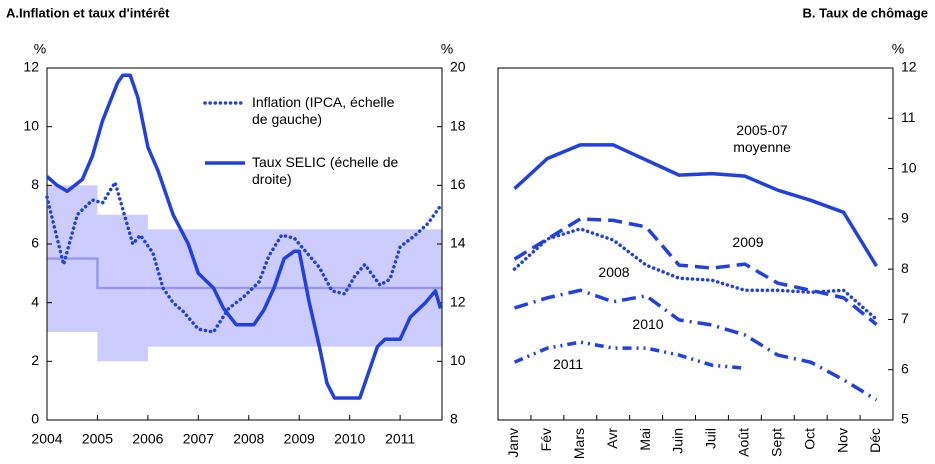 This screenshot has width=935, height=464. I want to click on x-tick-label: Avr, so click(612, 438).